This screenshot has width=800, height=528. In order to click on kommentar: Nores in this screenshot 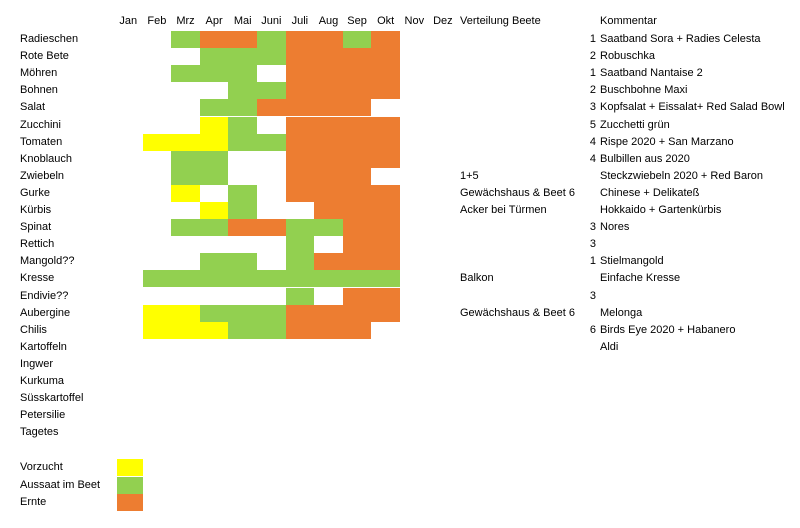, I will do `click(615, 227)`.